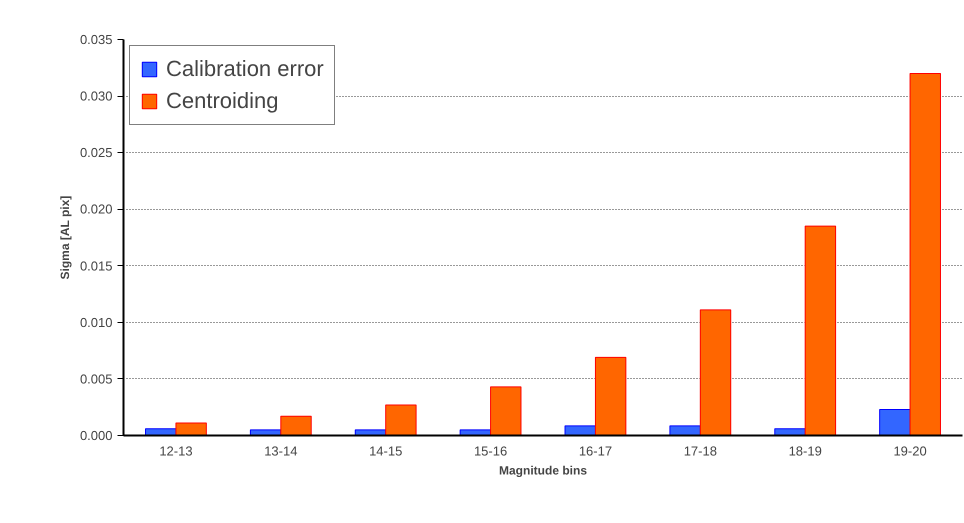  Describe the element at coordinates (245, 69) in the screenshot. I see `legend-label: Calibration error` at that location.